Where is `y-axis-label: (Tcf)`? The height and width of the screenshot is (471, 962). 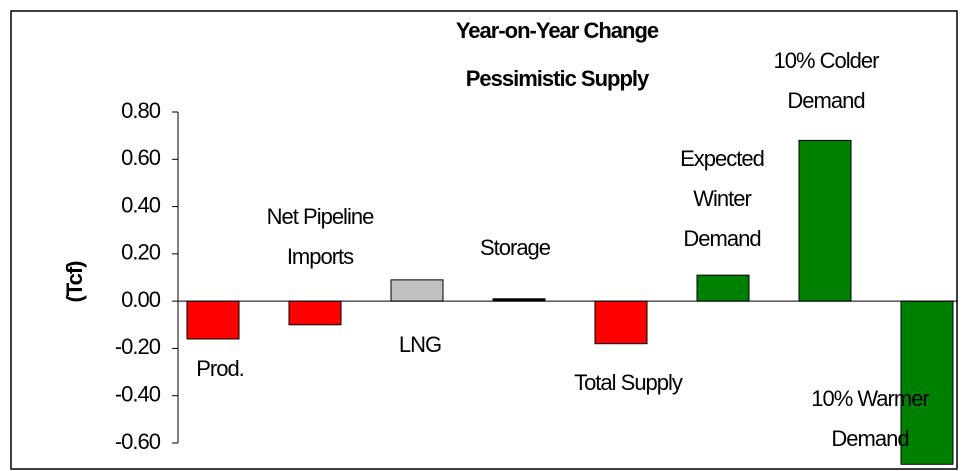 y-axis-label: (Tcf) is located at coordinates (74, 282).